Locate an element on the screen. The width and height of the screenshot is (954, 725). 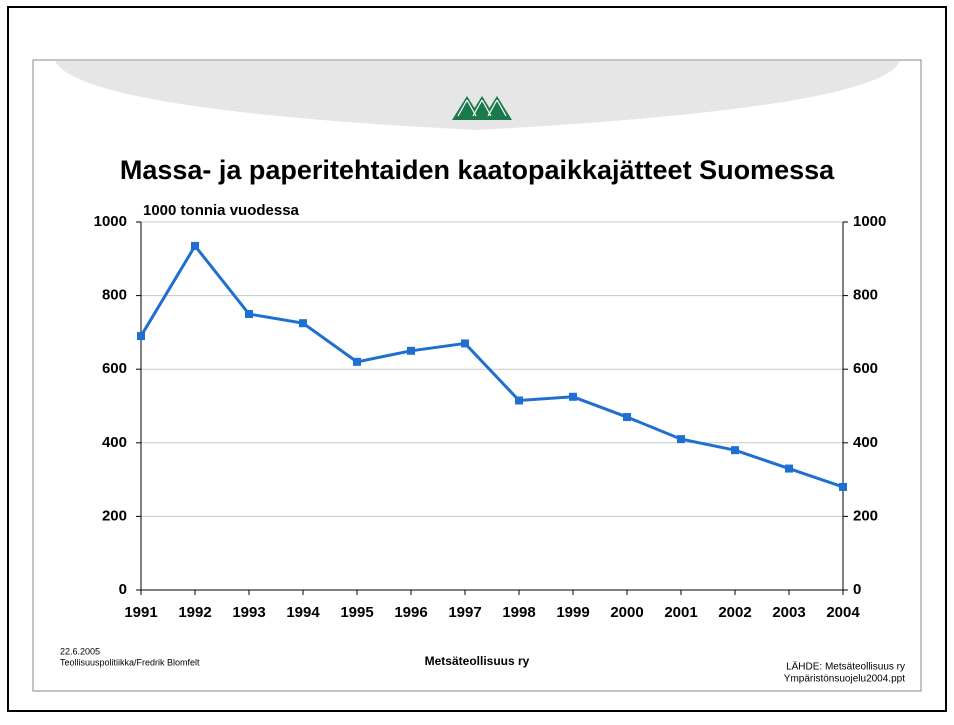
x-tick-label: 2002 is located at coordinates (734, 612).